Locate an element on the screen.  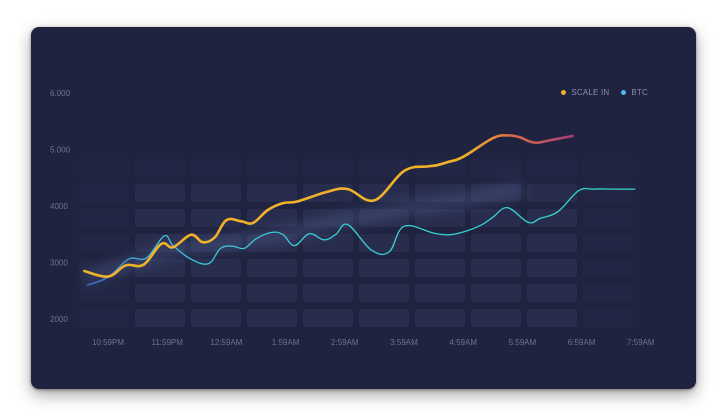
x-tick-label: 7:59AM is located at coordinates (641, 342).